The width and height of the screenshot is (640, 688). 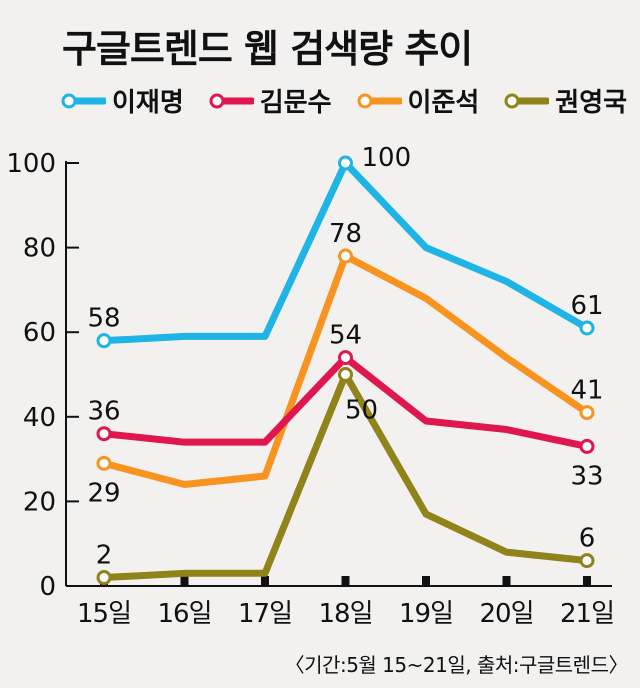 What do you see at coordinates (587, 539) in the screenshot?
I see `data-label: 6` at bounding box center [587, 539].